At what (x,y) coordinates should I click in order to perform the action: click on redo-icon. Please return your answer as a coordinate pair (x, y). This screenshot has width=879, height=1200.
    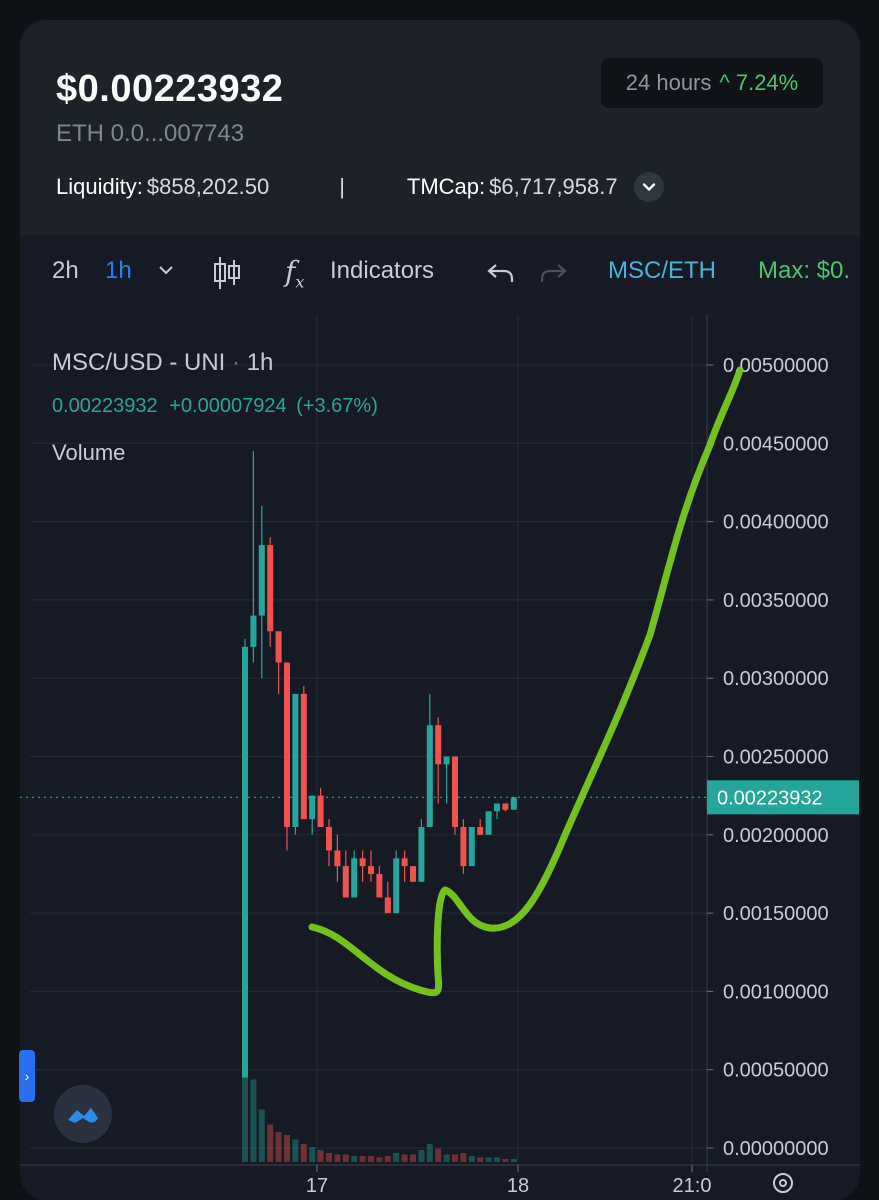
    Looking at the image, I should click on (553, 273).